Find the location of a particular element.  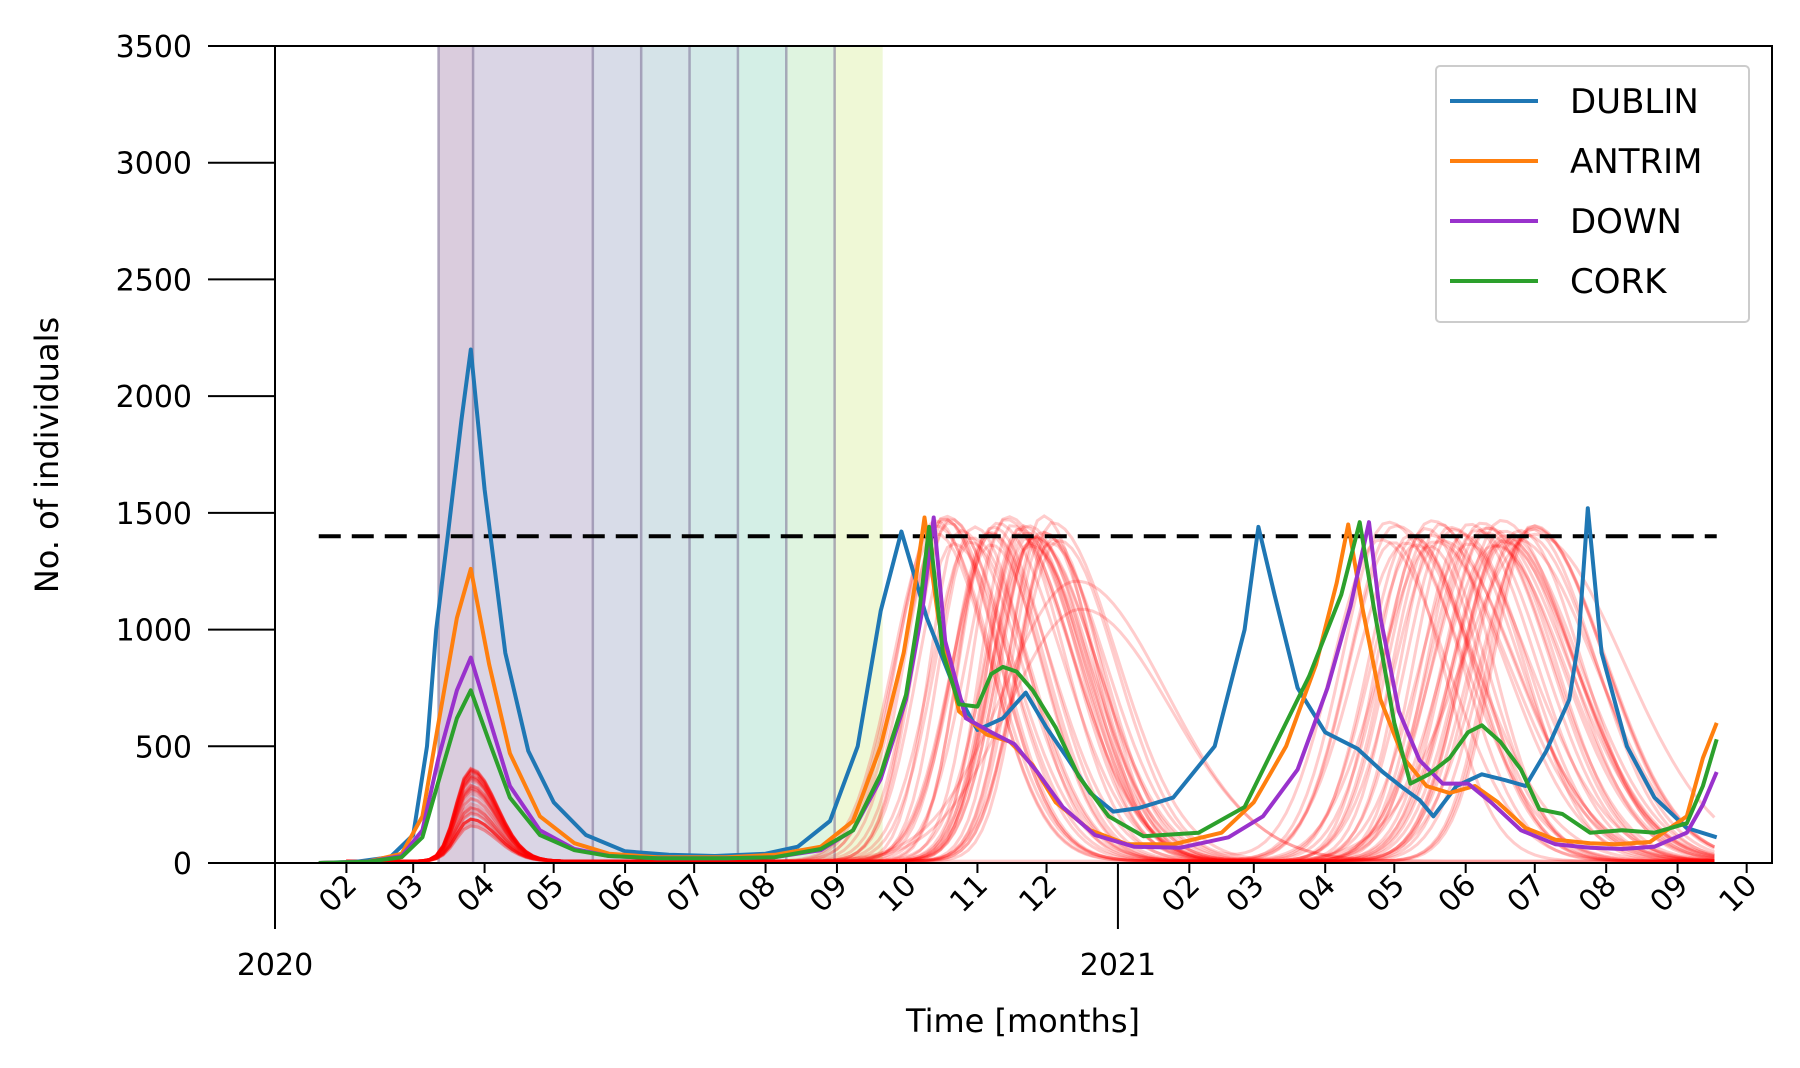

y-tick-label-500: 500 is located at coordinates (163, 747).